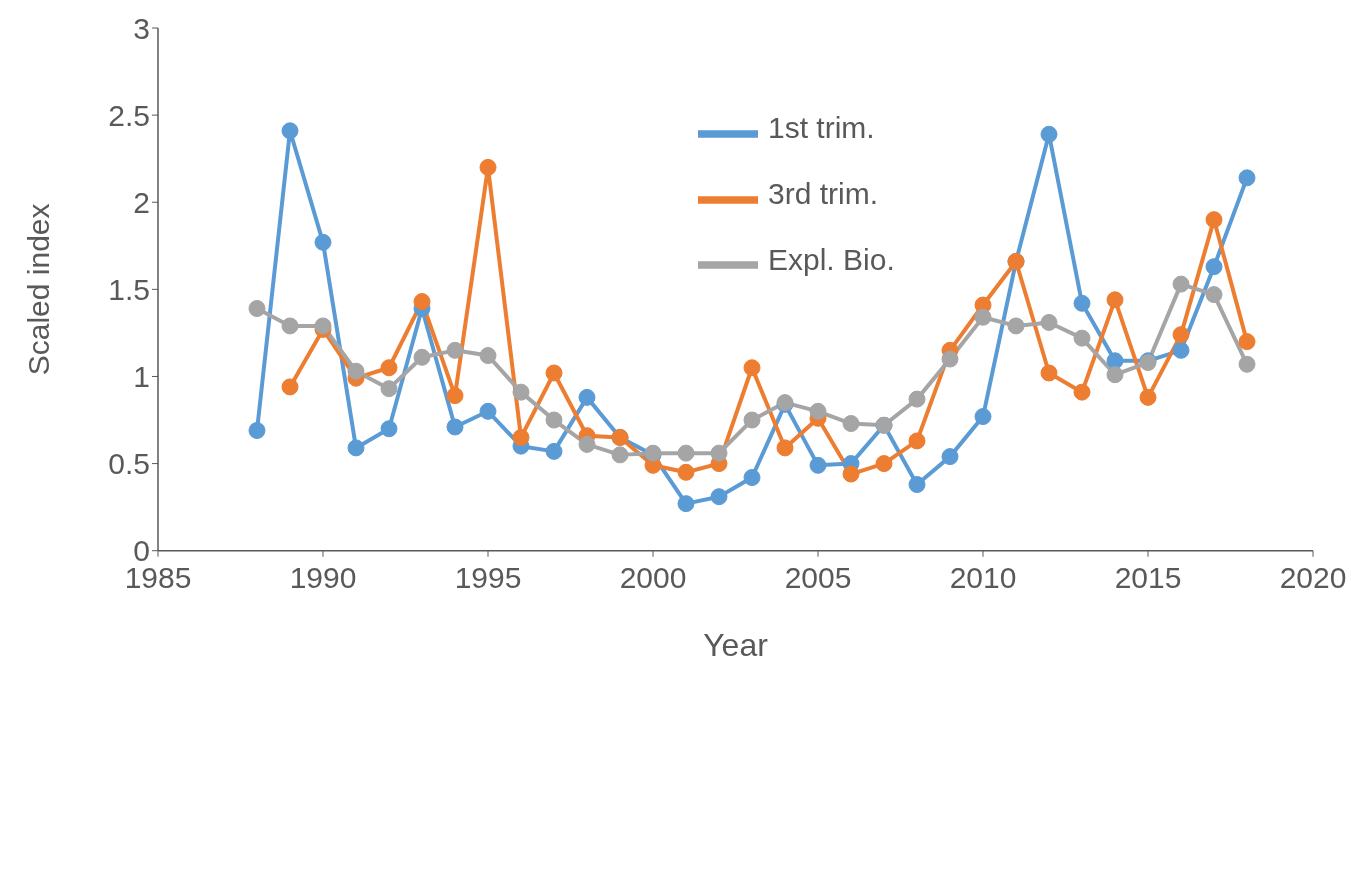 The width and height of the screenshot is (1369, 874). What do you see at coordinates (818, 577) in the screenshot?
I see `x-tick-label: 2005` at bounding box center [818, 577].